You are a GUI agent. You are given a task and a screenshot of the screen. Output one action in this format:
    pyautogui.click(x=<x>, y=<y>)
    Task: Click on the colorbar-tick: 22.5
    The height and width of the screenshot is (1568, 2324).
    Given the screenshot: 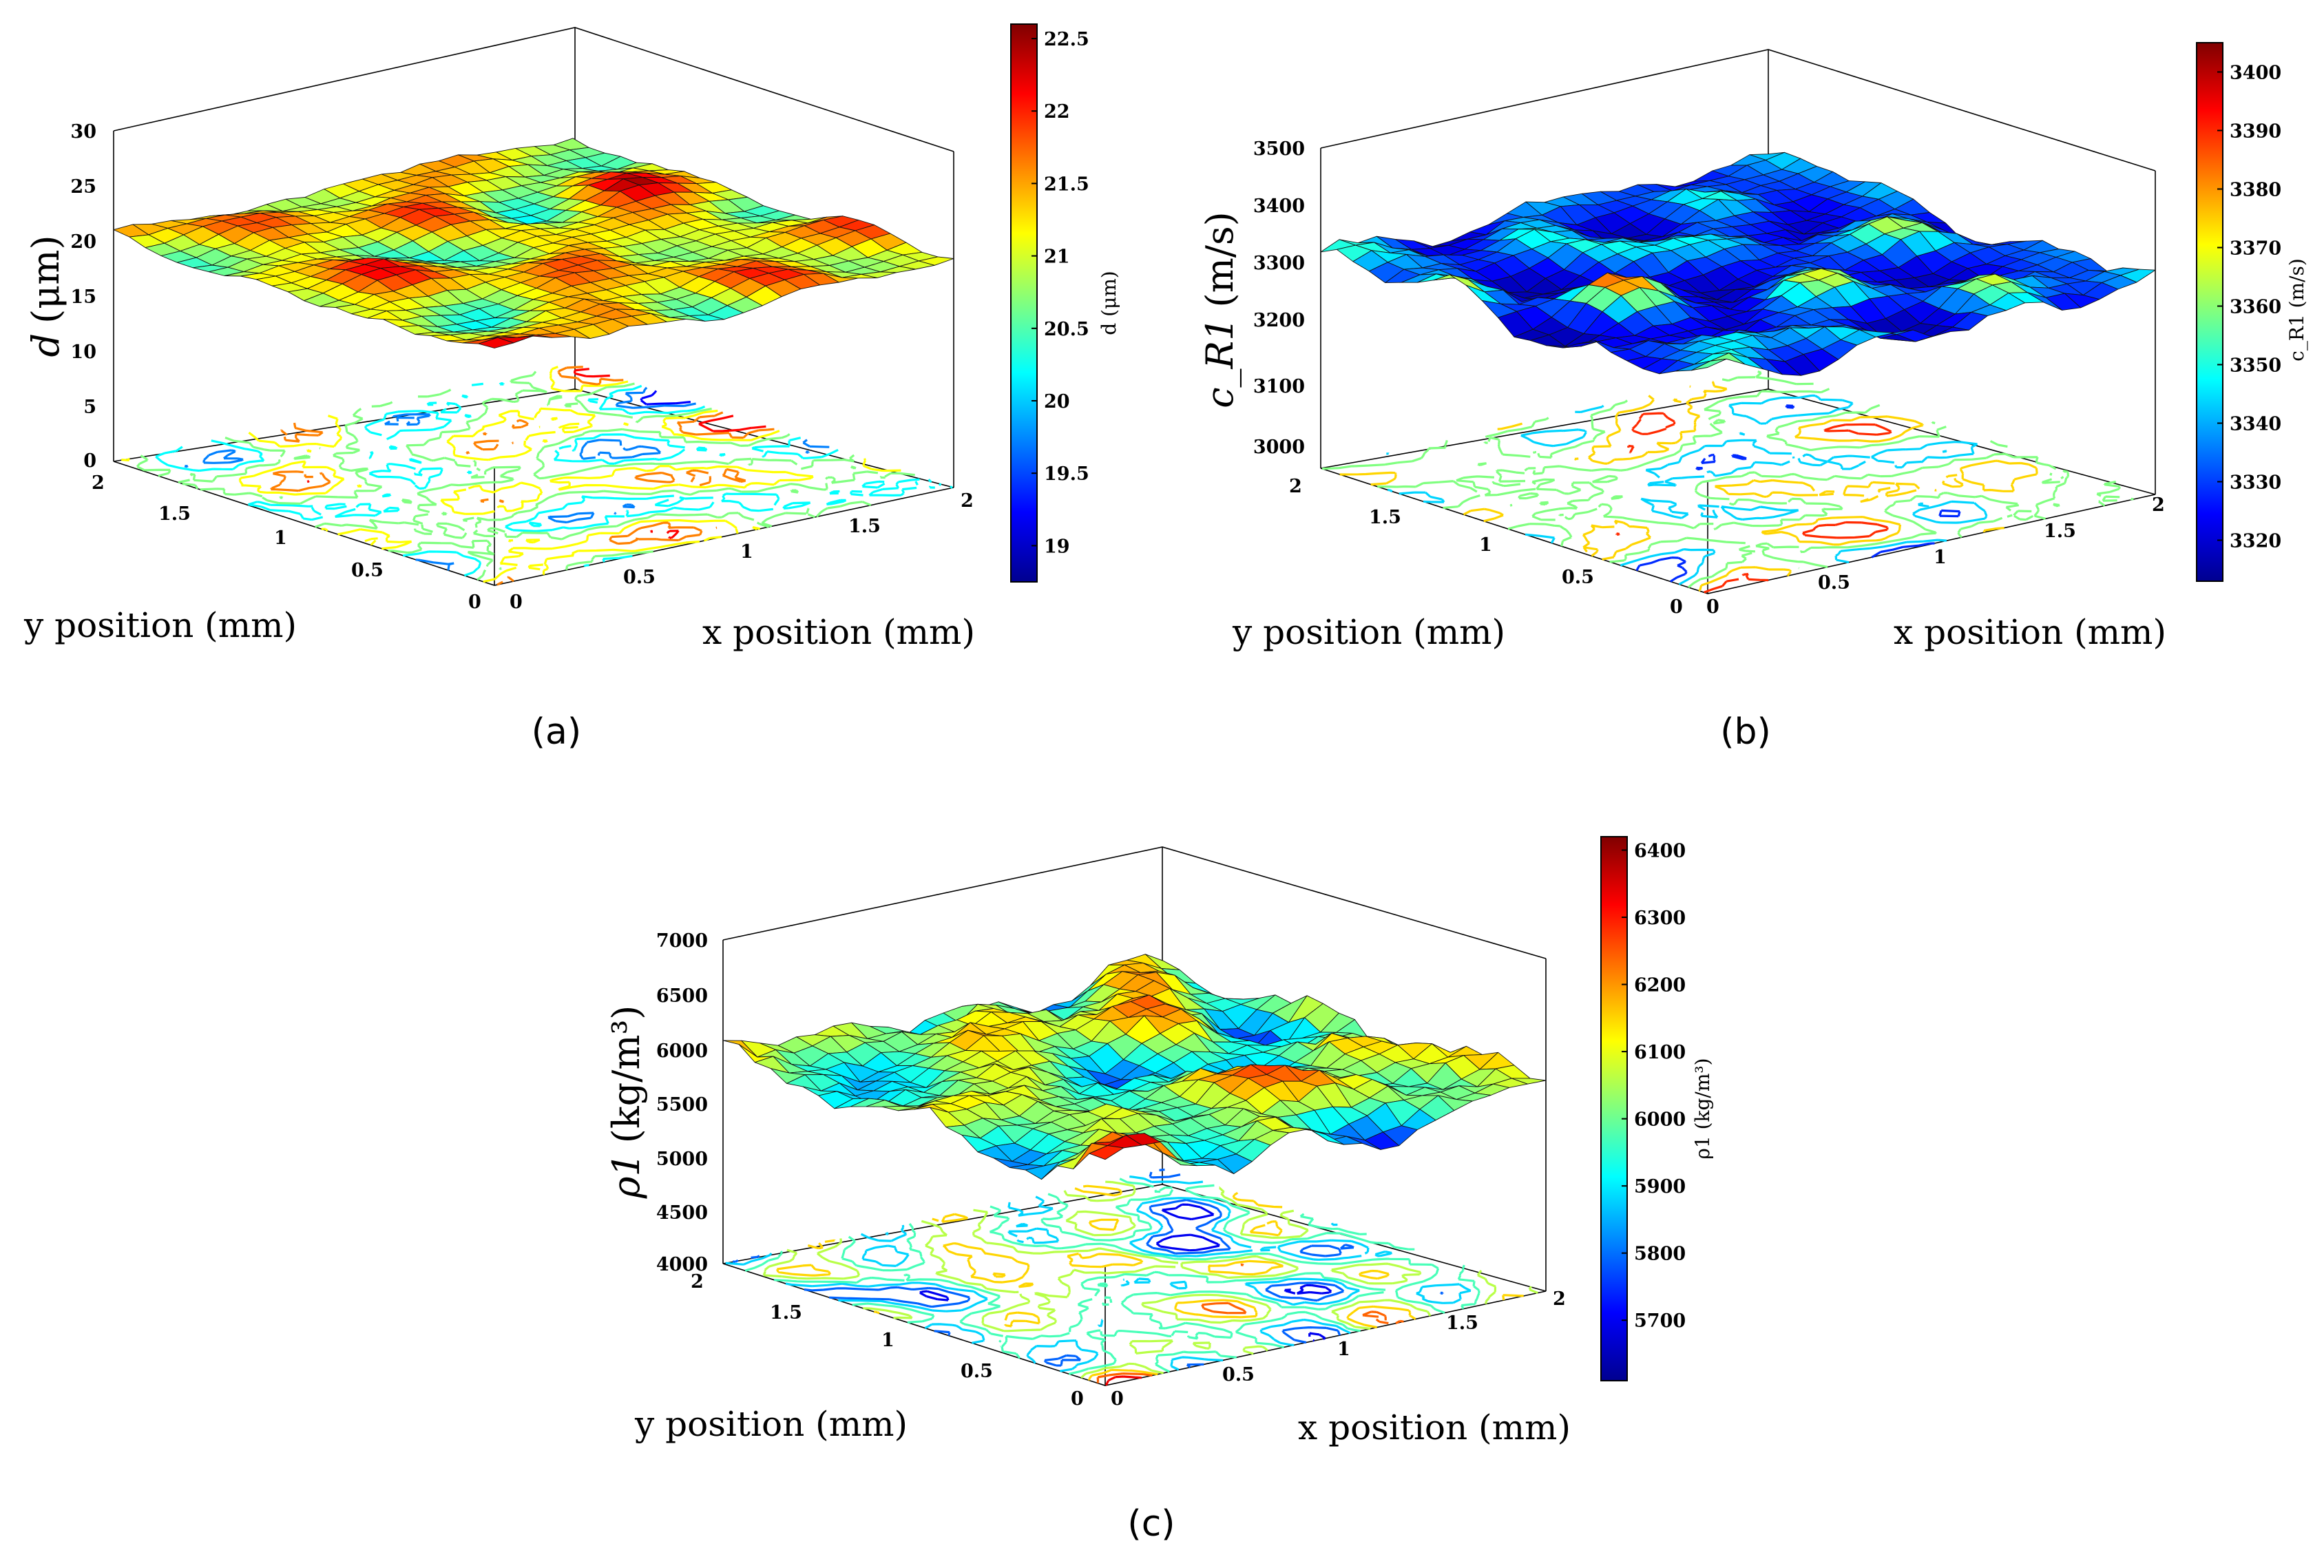 What is the action you would take?
    pyautogui.click(x=1066, y=39)
    